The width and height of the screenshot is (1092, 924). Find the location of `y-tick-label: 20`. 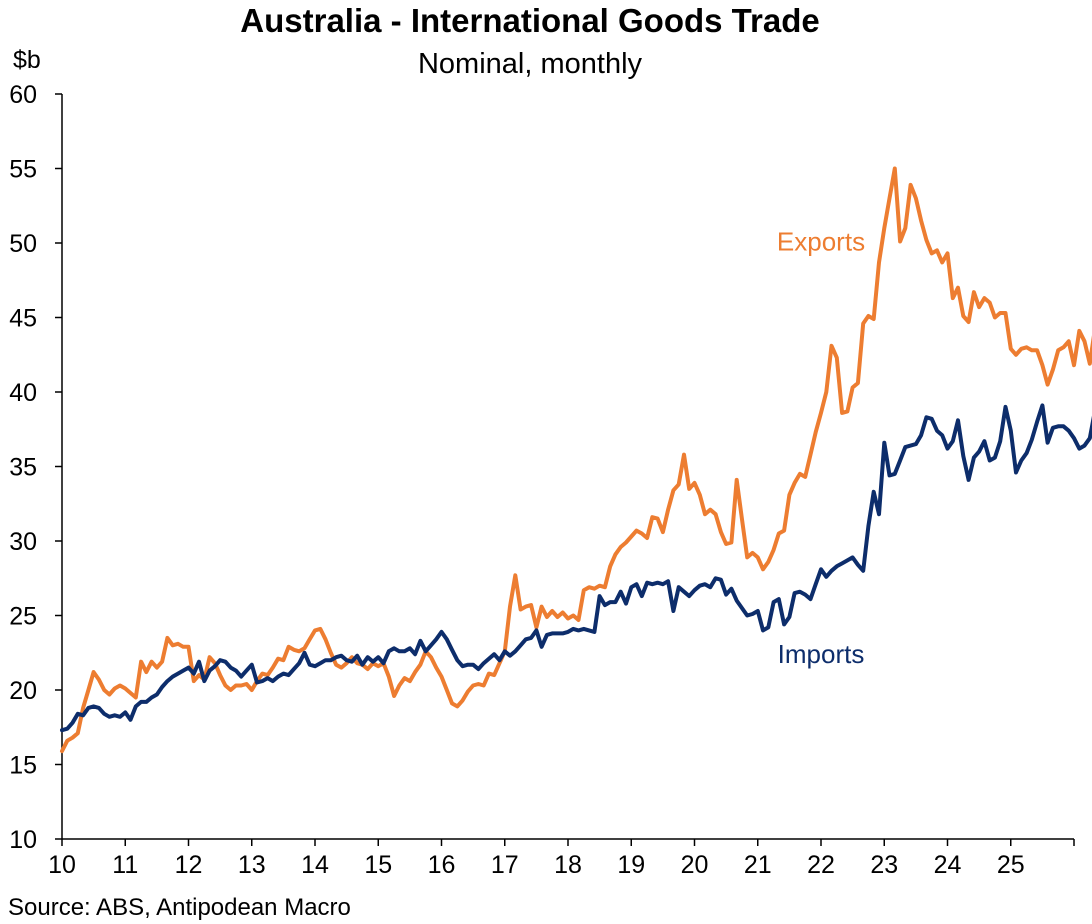

y-tick-label: 20 is located at coordinates (23, 691).